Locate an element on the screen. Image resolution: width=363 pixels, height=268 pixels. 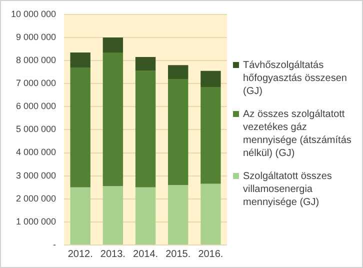
y-tick-label: 10 000 000 is located at coordinates (33, 13).